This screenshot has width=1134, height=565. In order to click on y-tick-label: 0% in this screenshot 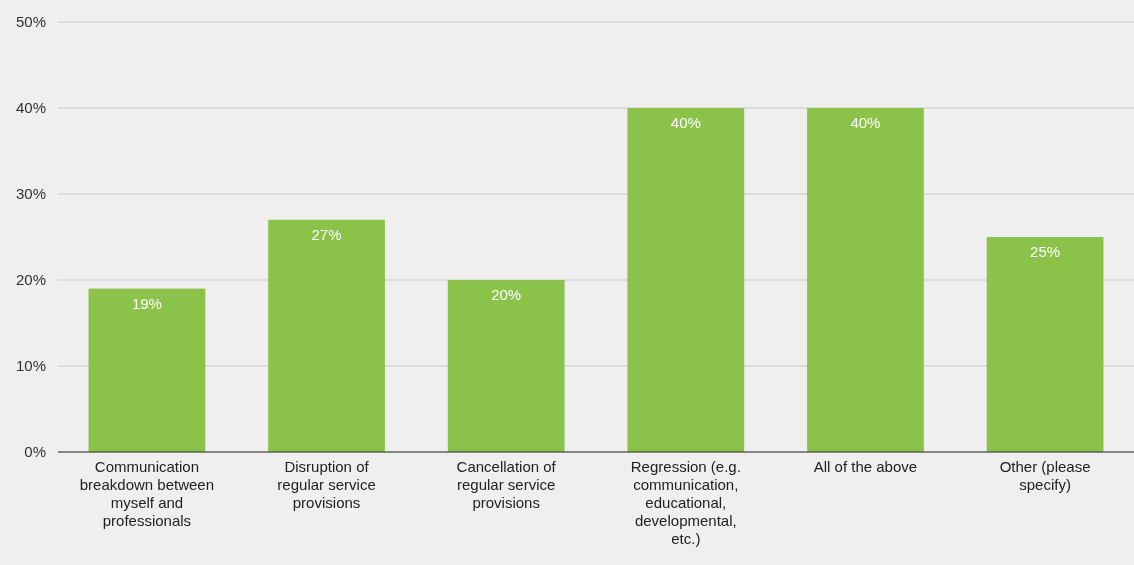, I will do `click(35, 452)`.